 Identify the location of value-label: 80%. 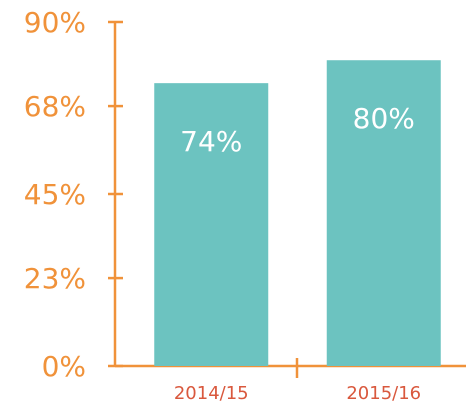
(384, 118).